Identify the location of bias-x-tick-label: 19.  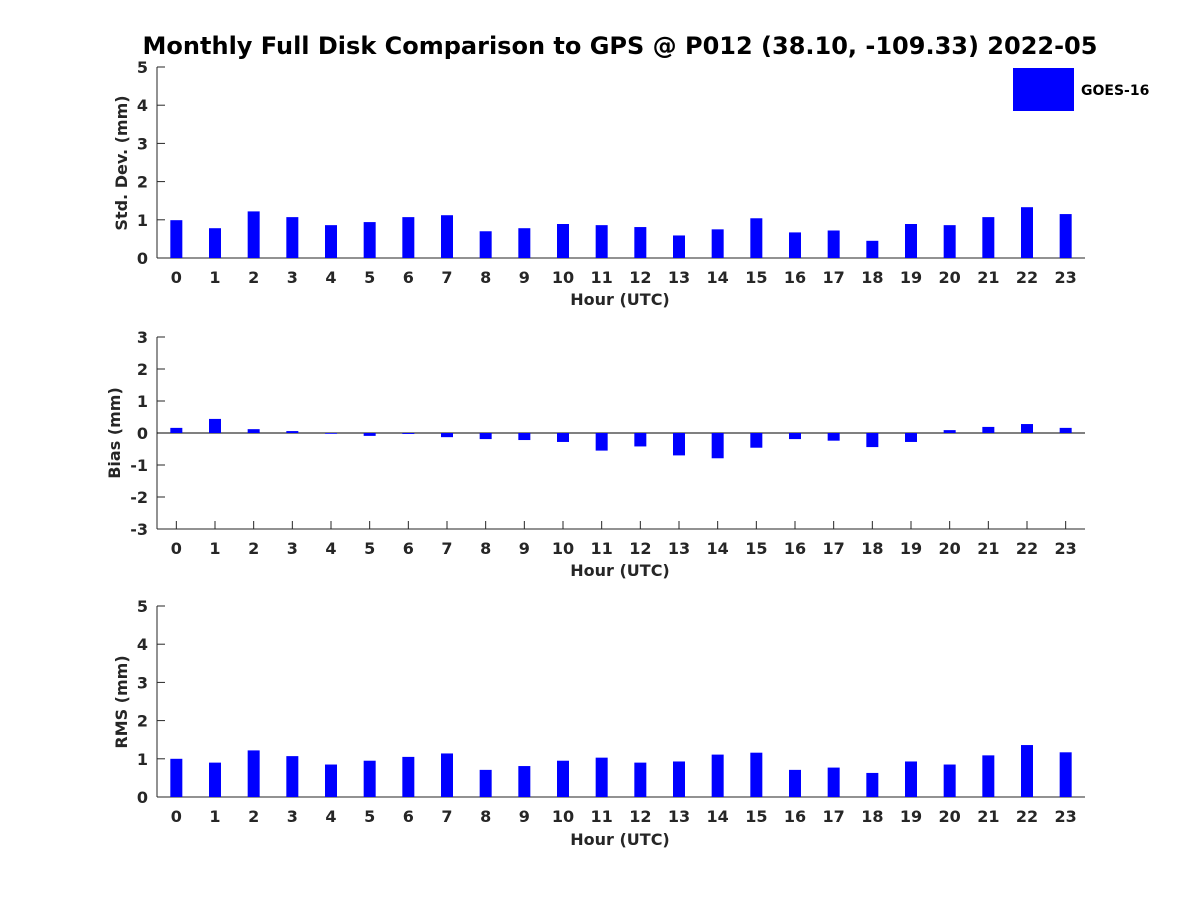
(911, 548).